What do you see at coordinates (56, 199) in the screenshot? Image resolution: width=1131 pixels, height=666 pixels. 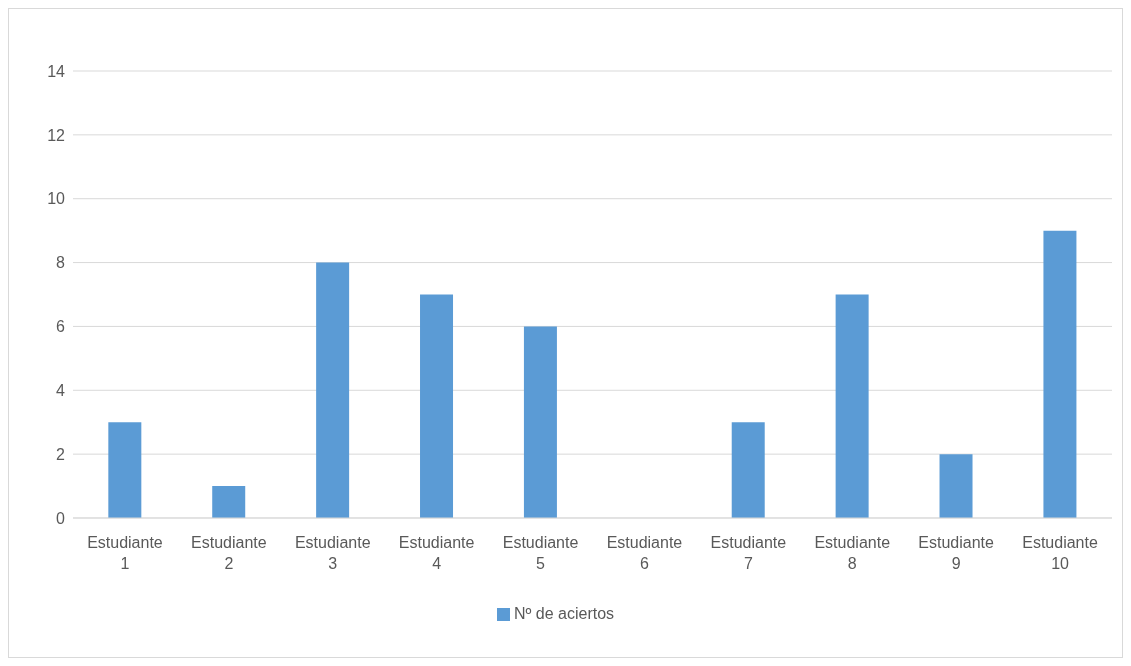 I see `y-tick-label: 10` at bounding box center [56, 199].